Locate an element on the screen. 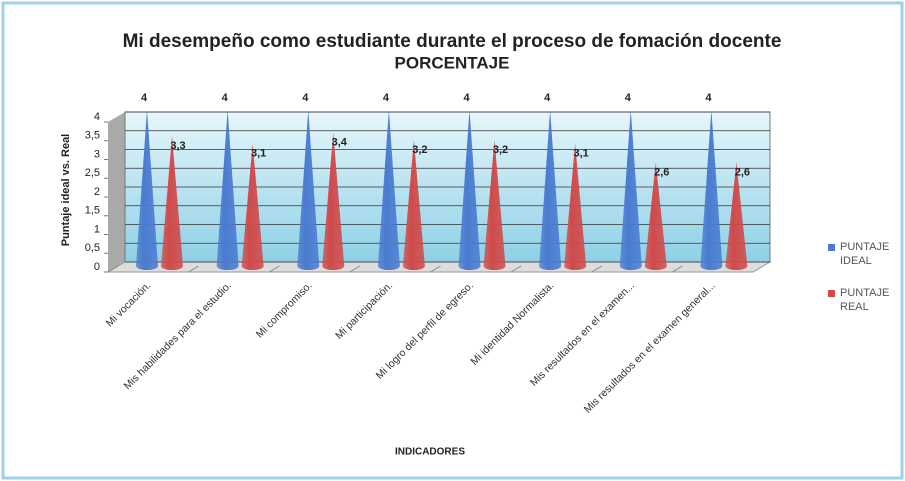 This screenshot has width=905, height=481. legend-label: PUNTAJE IDEAL is located at coordinates (865, 254).